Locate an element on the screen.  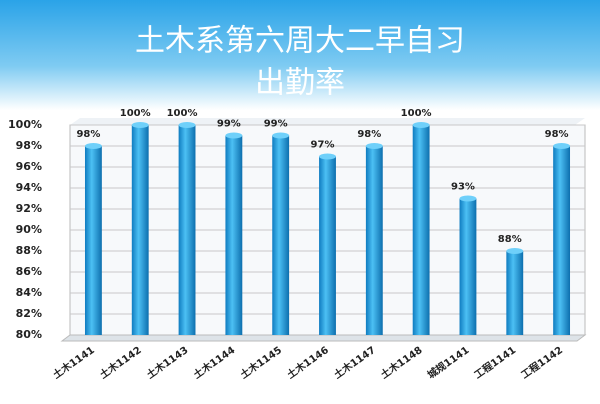
y-tick-label: 84% is located at coordinates (29, 292).